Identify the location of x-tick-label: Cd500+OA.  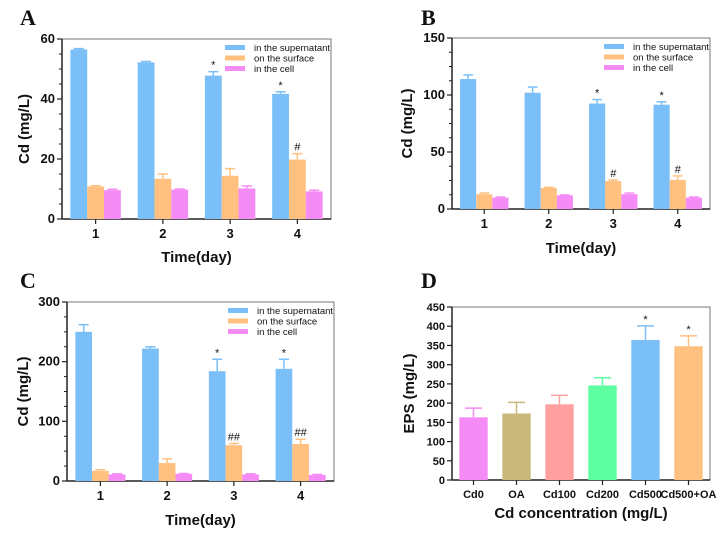
(689, 495).